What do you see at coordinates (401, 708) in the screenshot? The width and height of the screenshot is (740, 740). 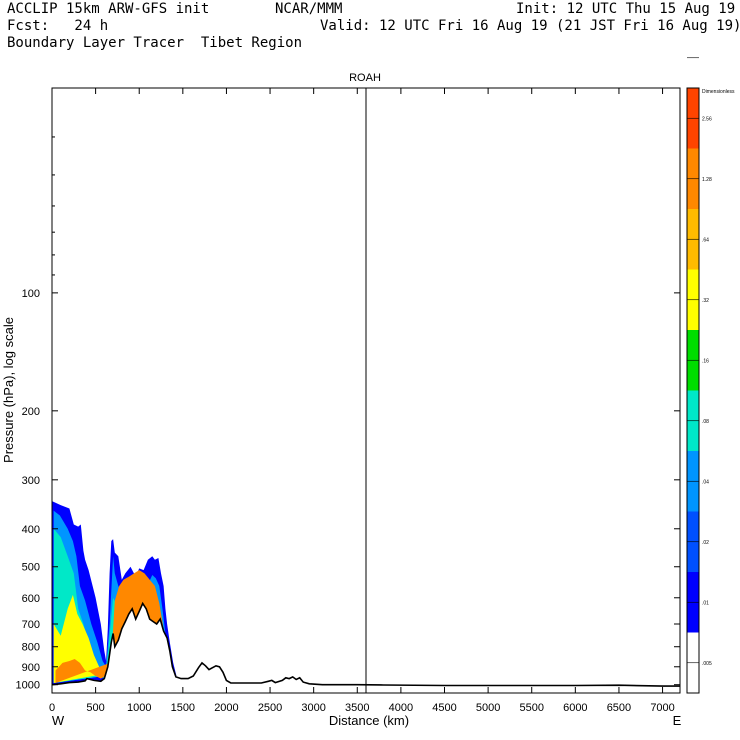 I see `x-tick-label-4000: 4000` at bounding box center [401, 708].